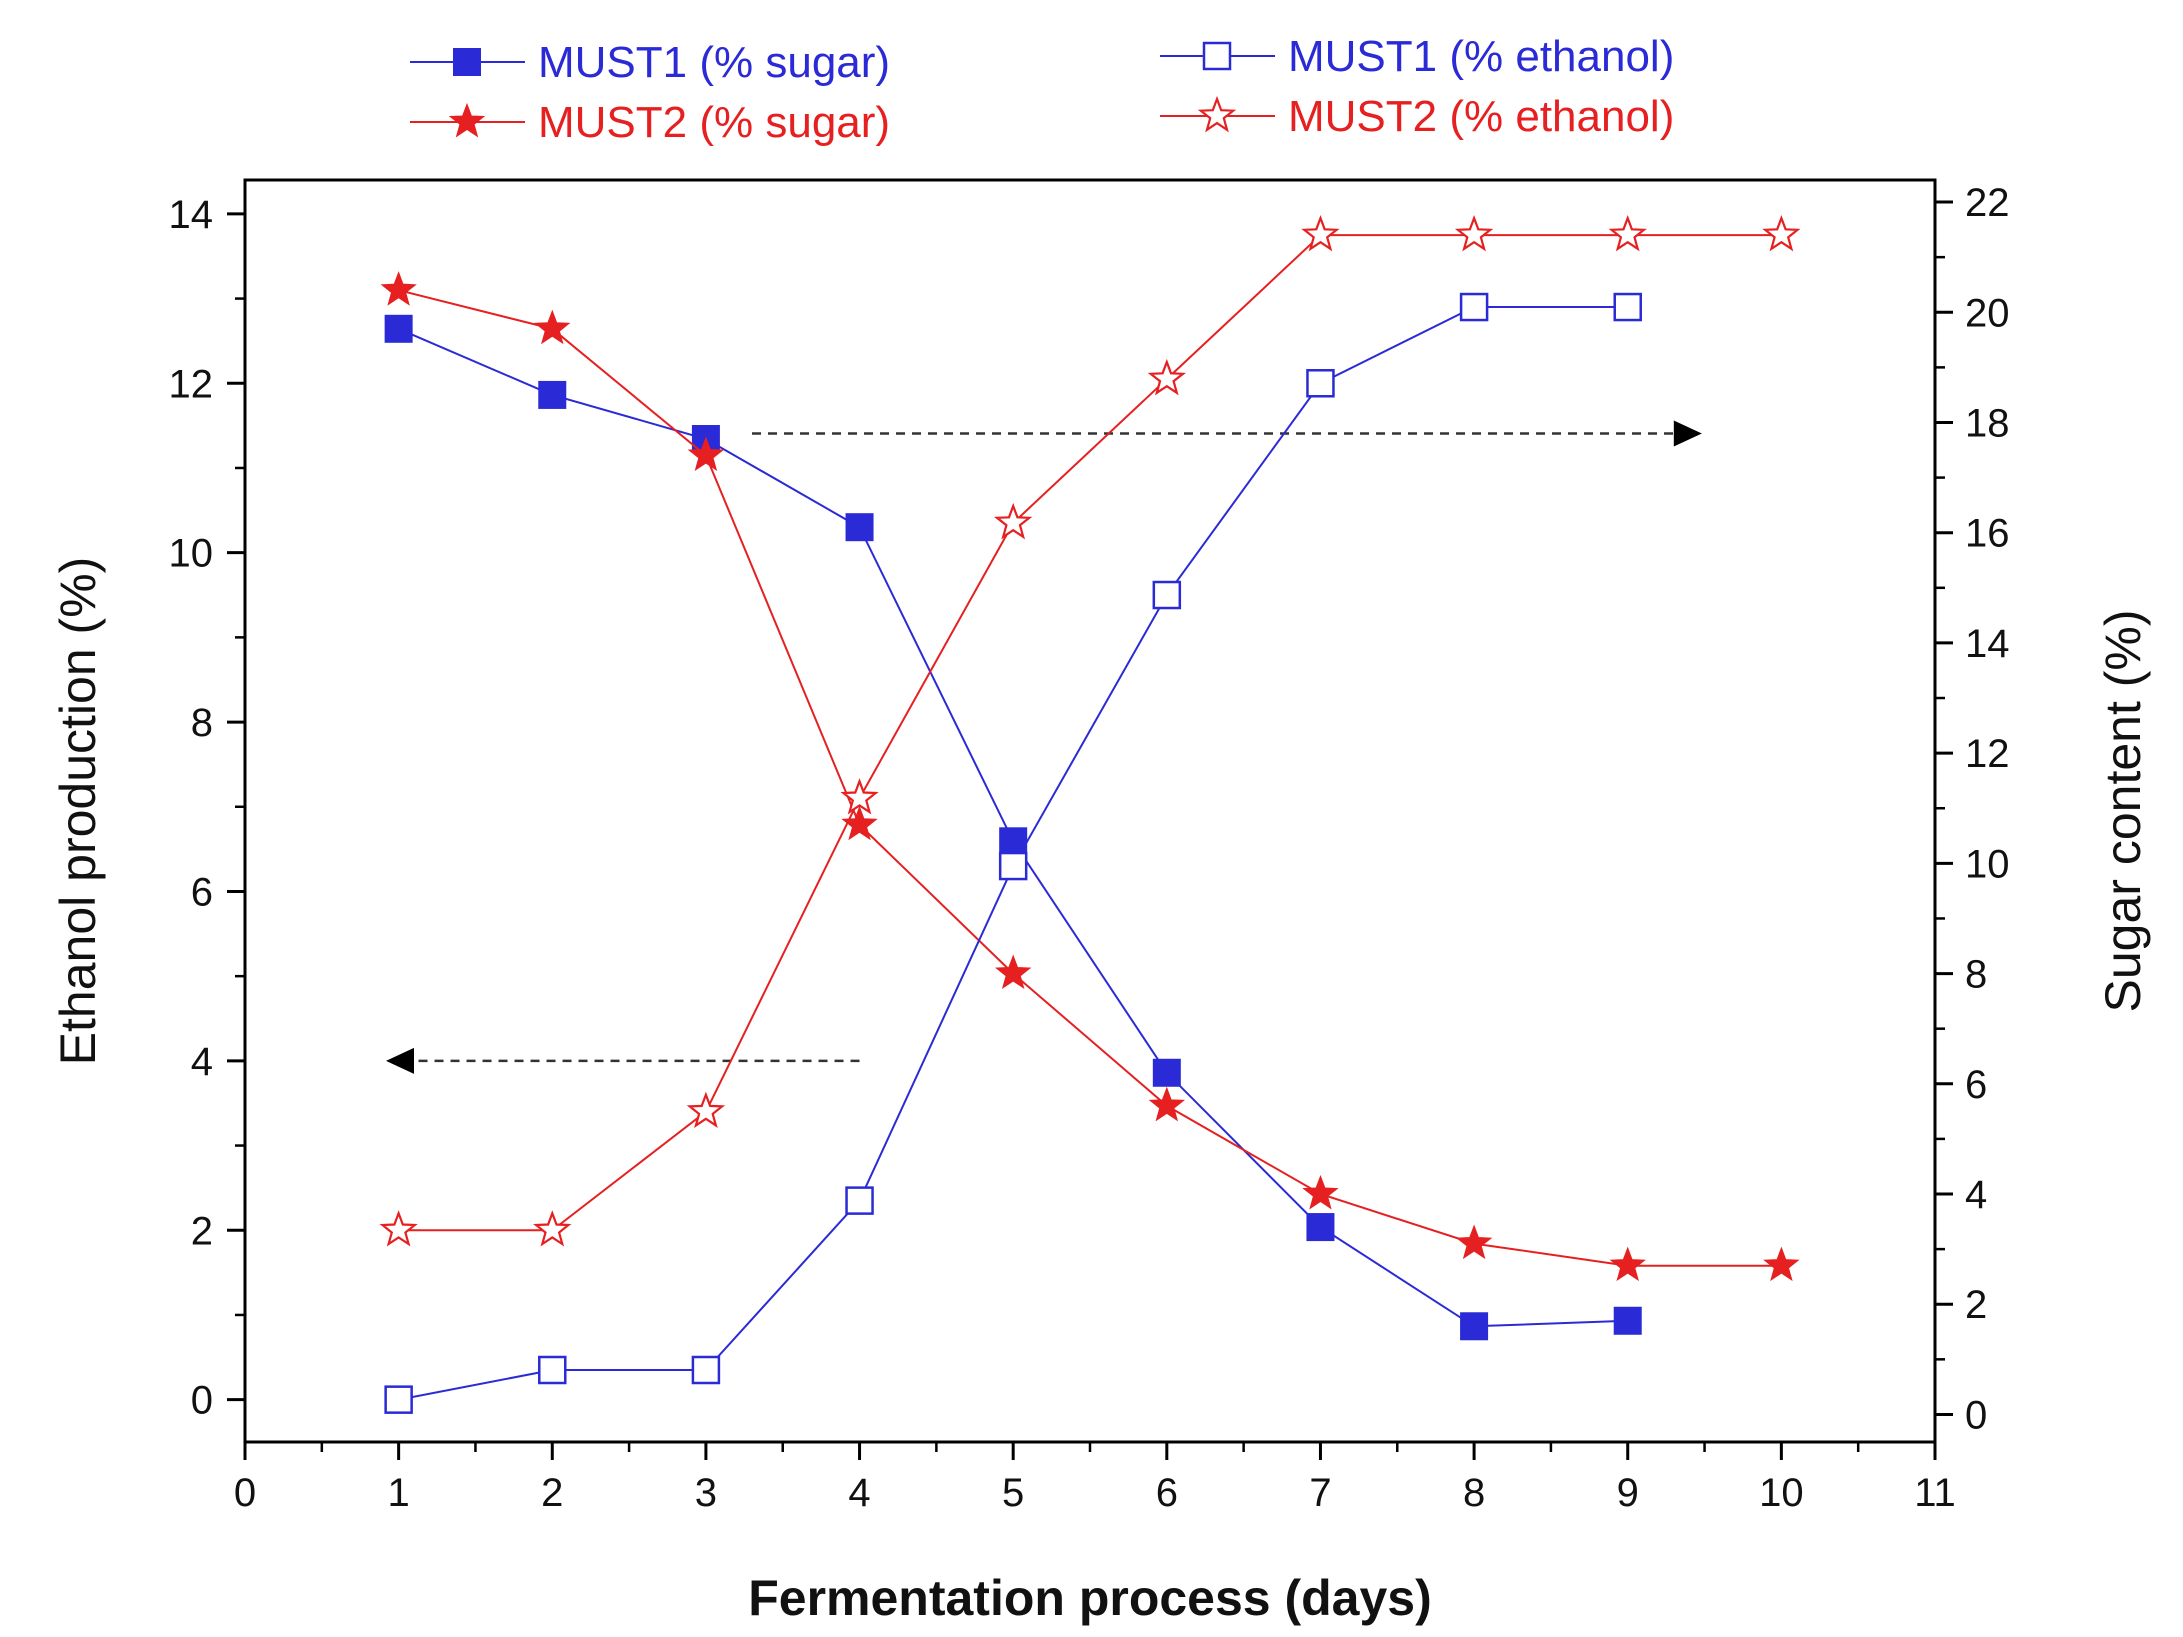 The image size is (2183, 1637). What do you see at coordinates (399, 1493) in the screenshot?
I see `x-tick-label: 1` at bounding box center [399, 1493].